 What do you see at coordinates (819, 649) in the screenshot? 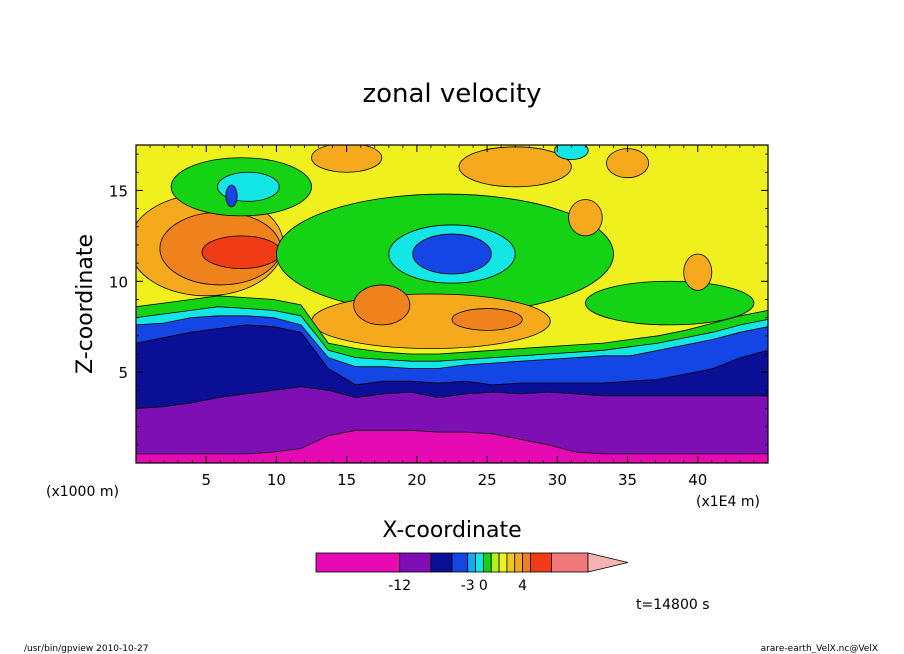
I see `footer-right: arare-earth_VelX.nc@VelX` at bounding box center [819, 649].